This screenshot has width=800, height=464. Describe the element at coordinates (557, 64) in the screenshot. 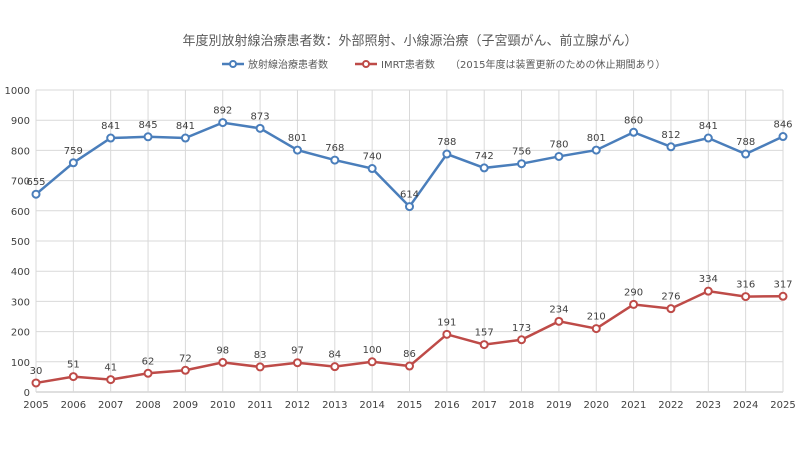

I see `legend-note: （2015年度は装置更新のための休止期間あり）` at that location.